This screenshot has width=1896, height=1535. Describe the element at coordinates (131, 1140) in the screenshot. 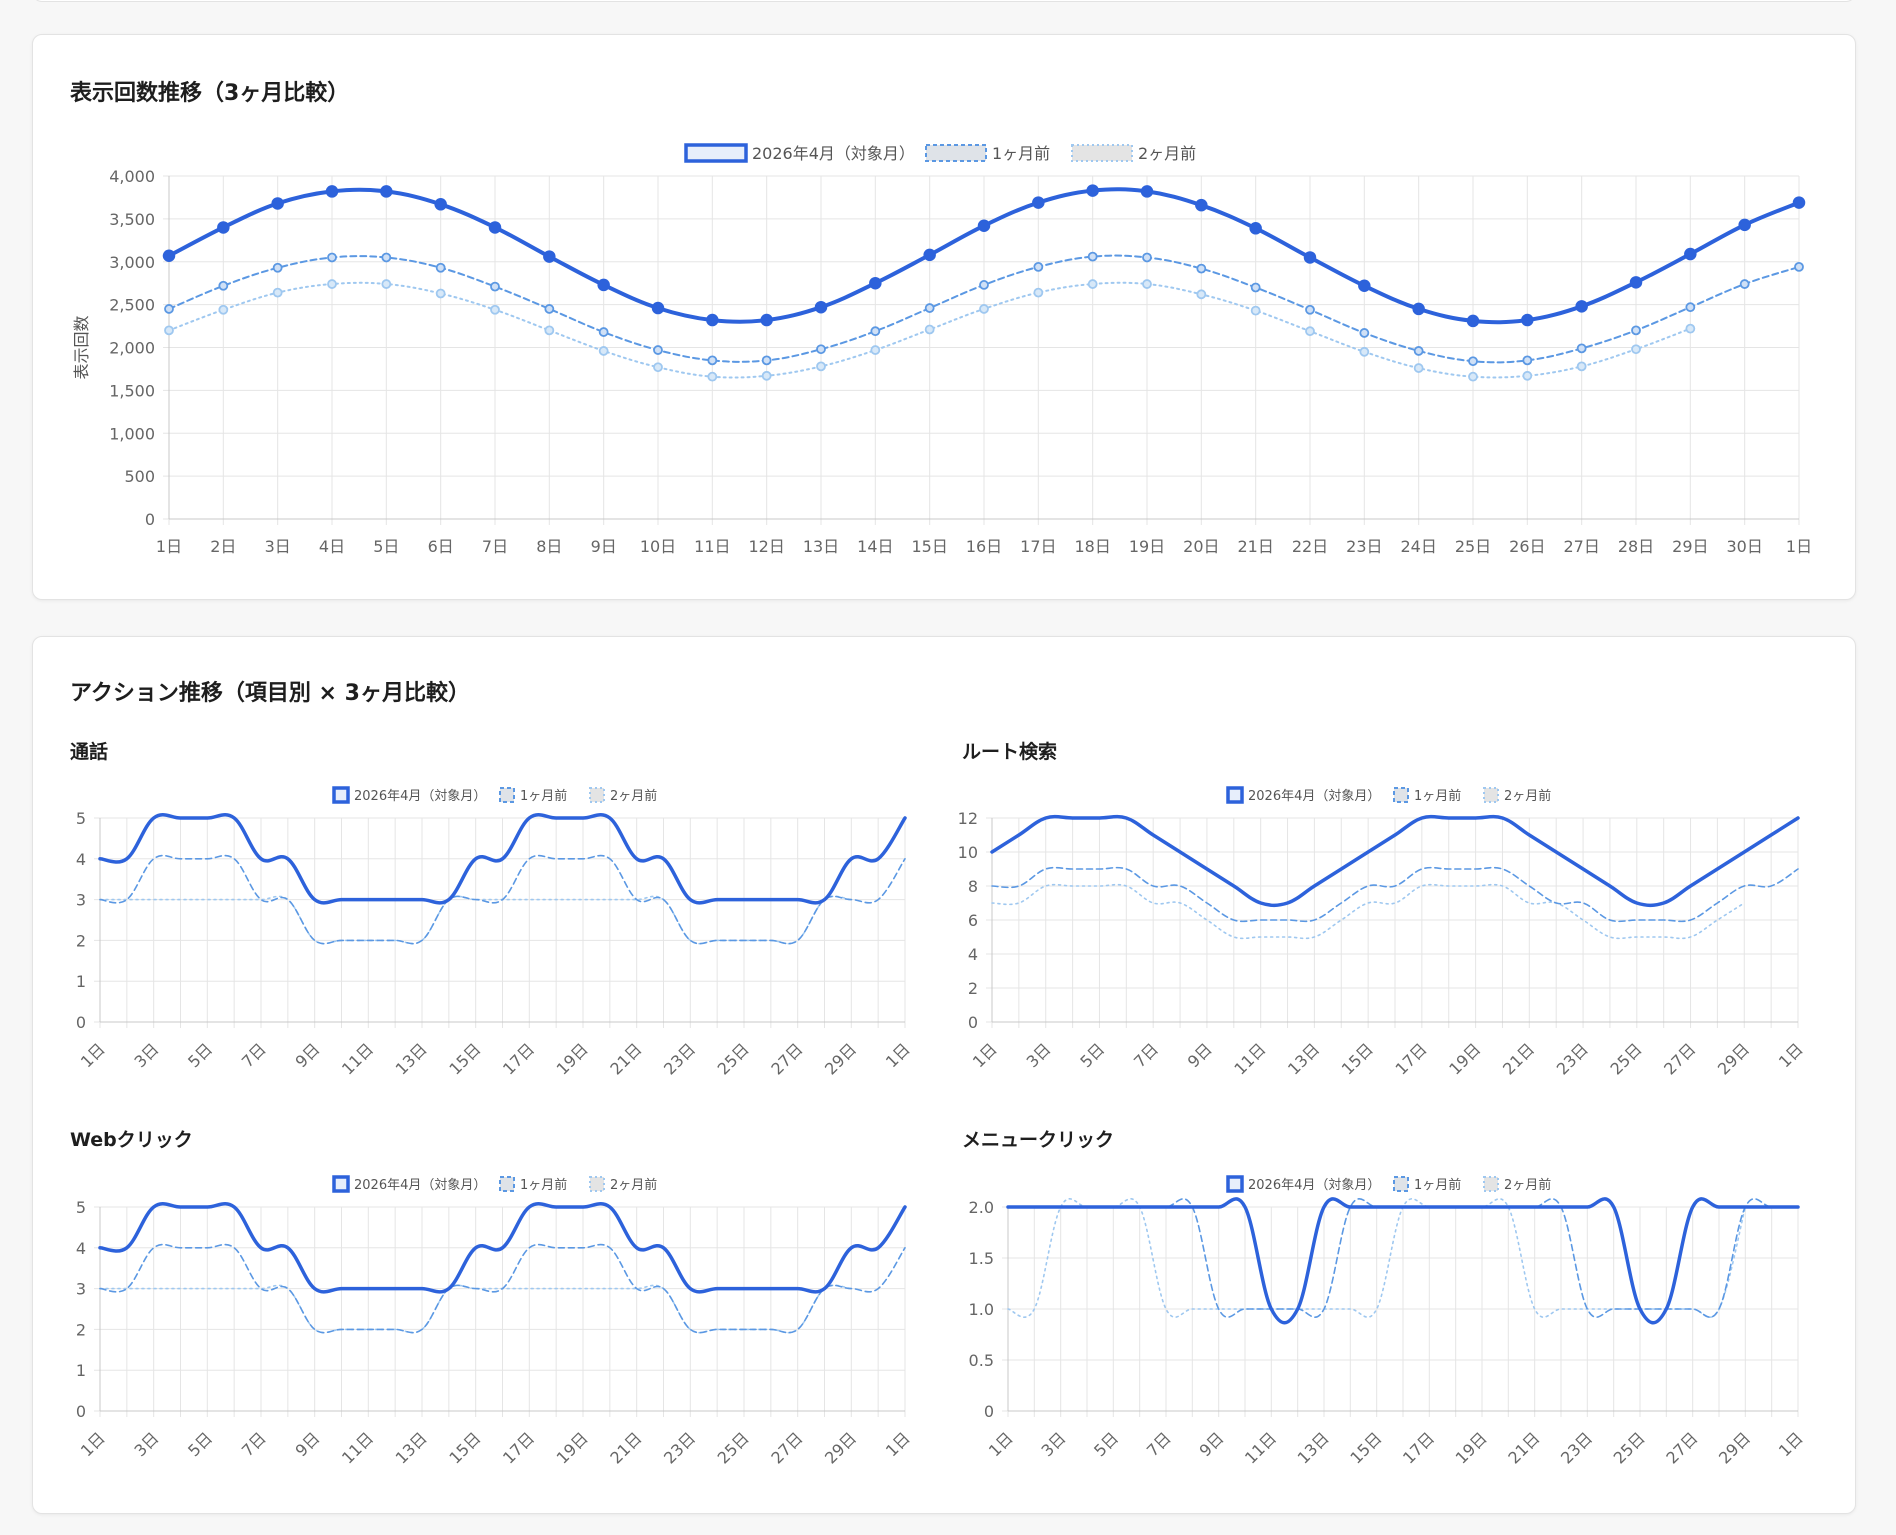

I see `chart-title-web: Webクリック` at that location.